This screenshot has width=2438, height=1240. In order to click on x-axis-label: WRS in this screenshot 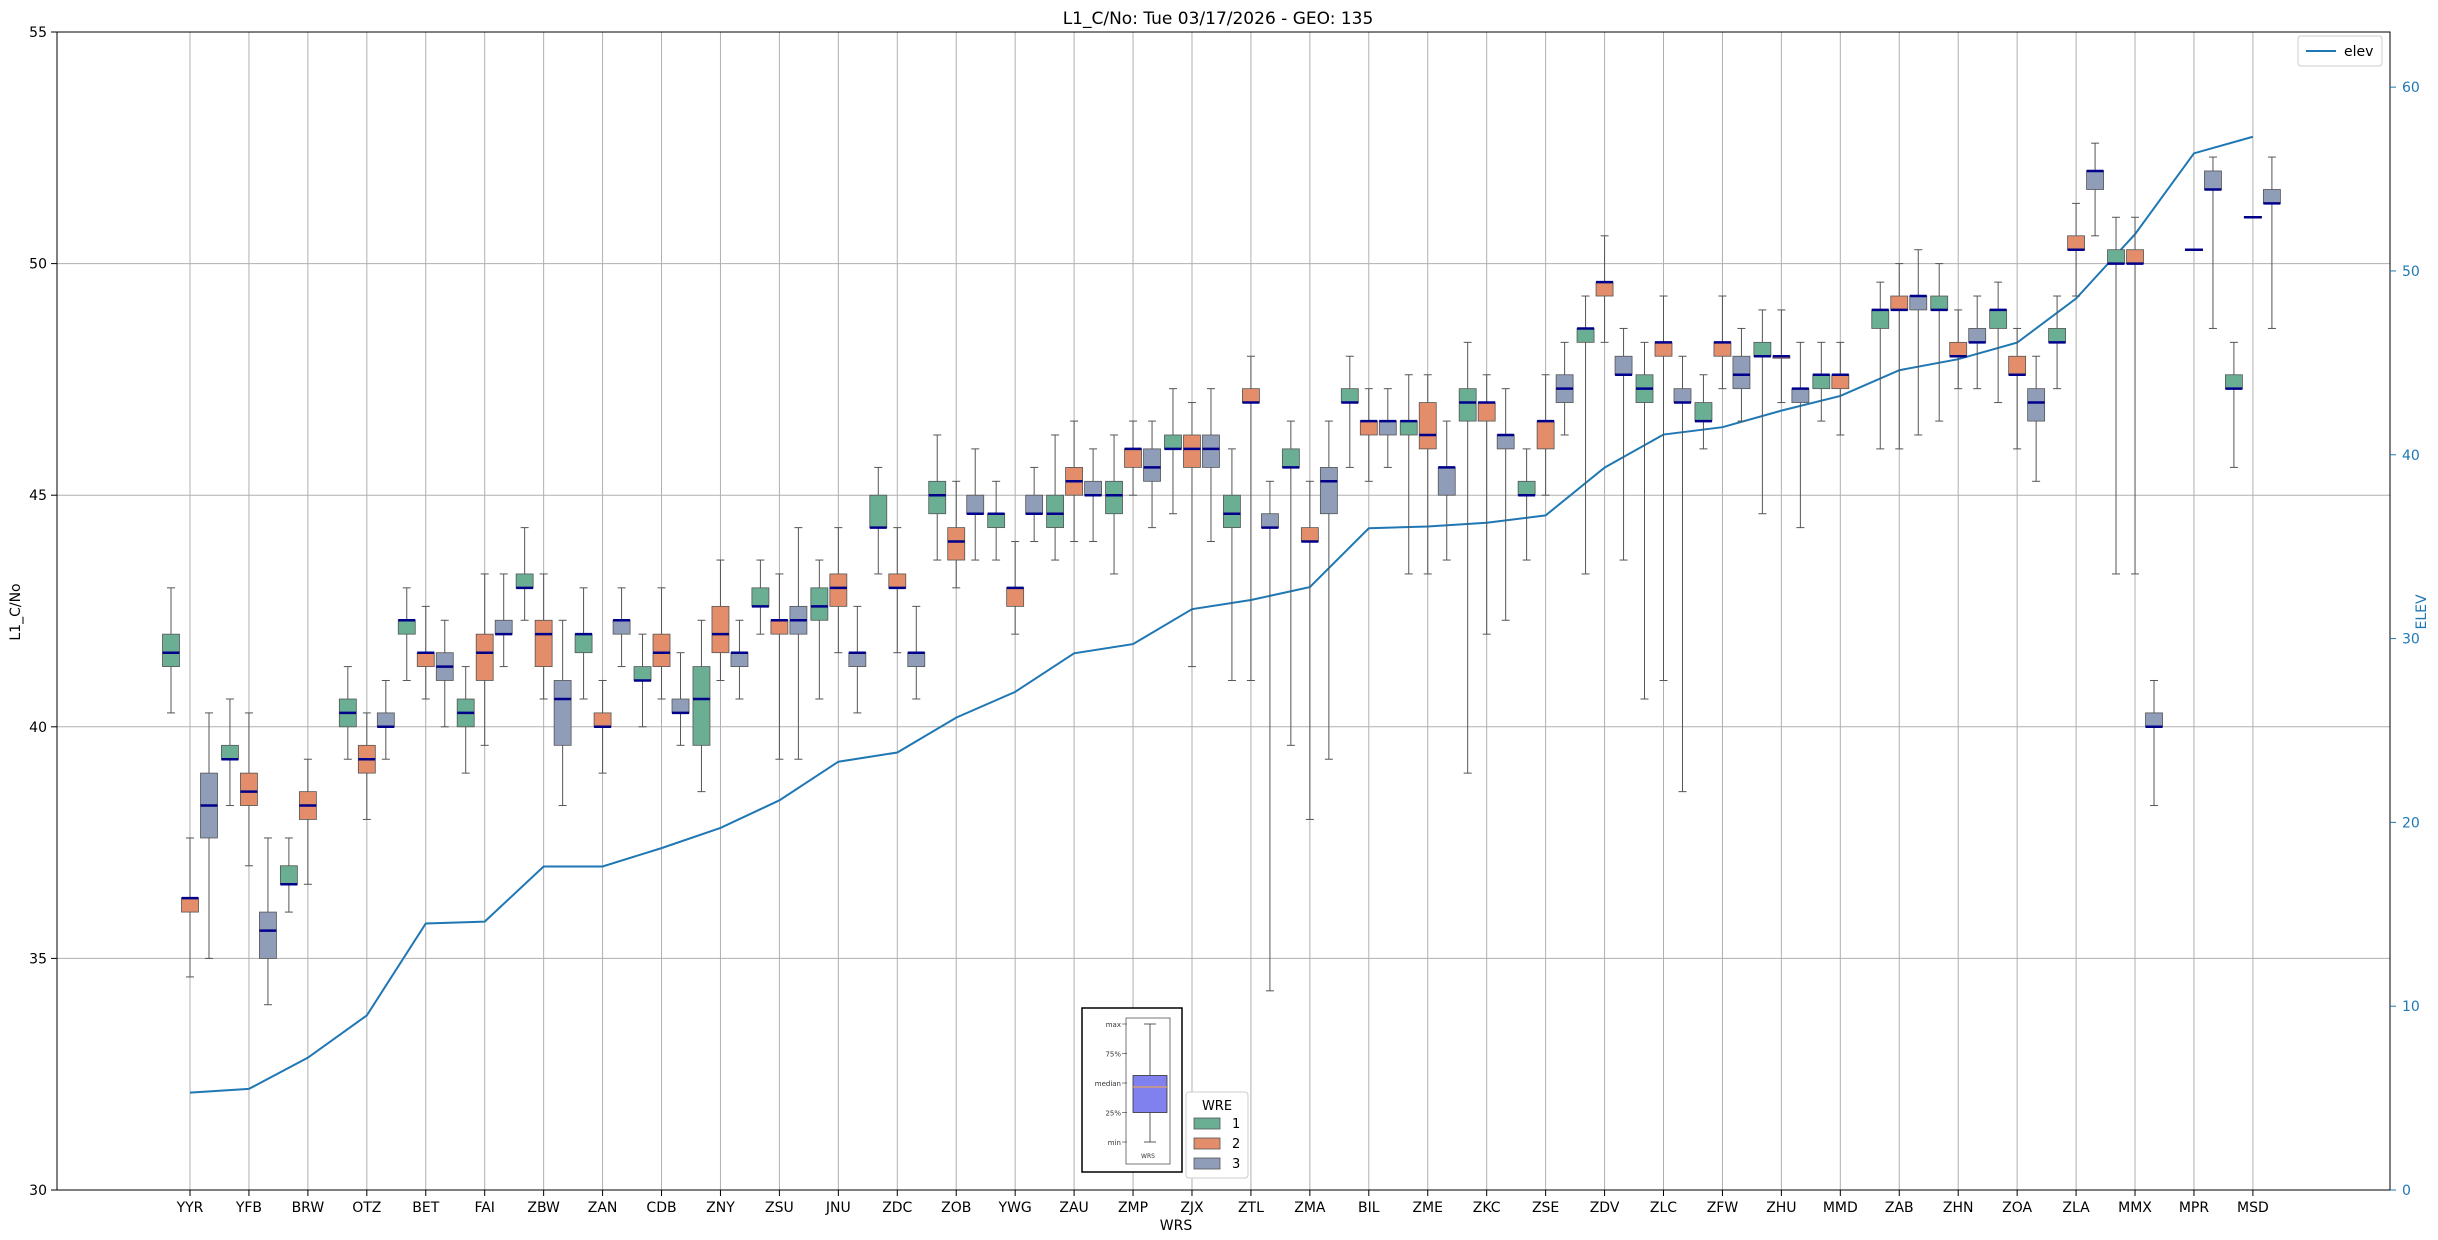, I will do `click(1176, 1226)`.